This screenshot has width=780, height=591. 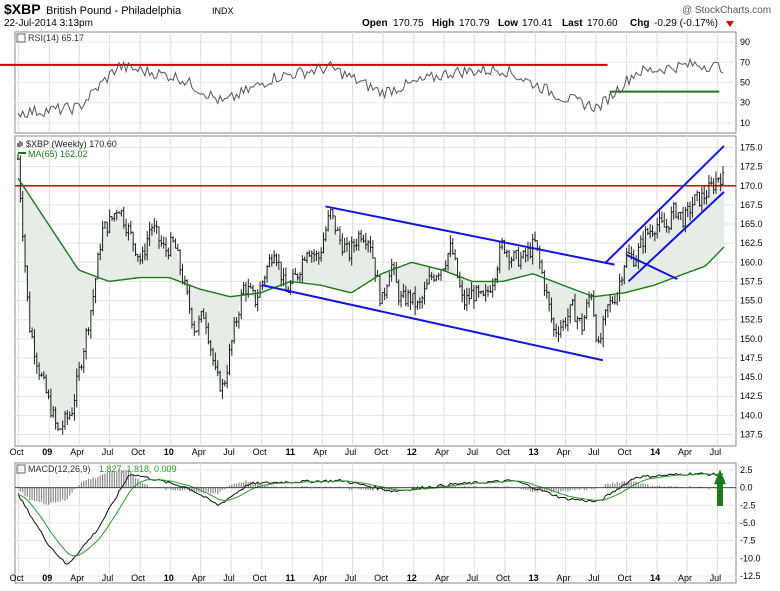 What do you see at coordinates (443, 23) in the screenshot?
I see `high-label: High` at bounding box center [443, 23].